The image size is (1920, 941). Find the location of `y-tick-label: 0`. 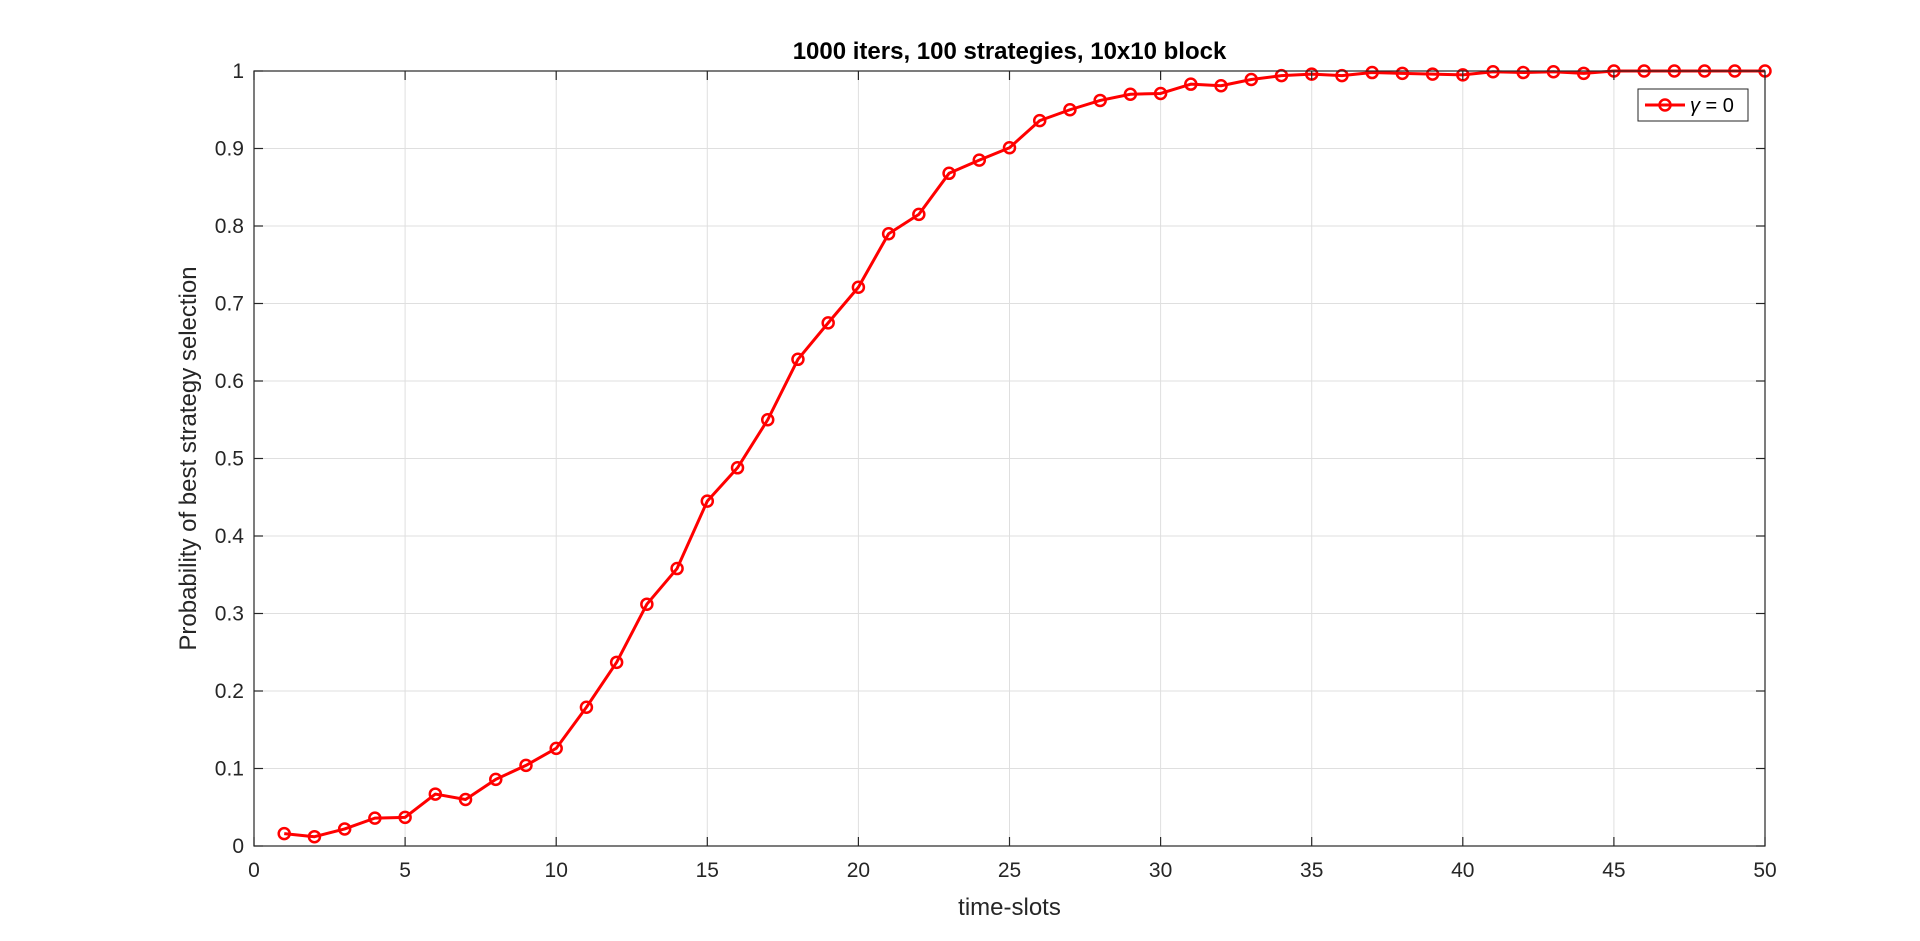

y-tick-label: 0 is located at coordinates (238, 846).